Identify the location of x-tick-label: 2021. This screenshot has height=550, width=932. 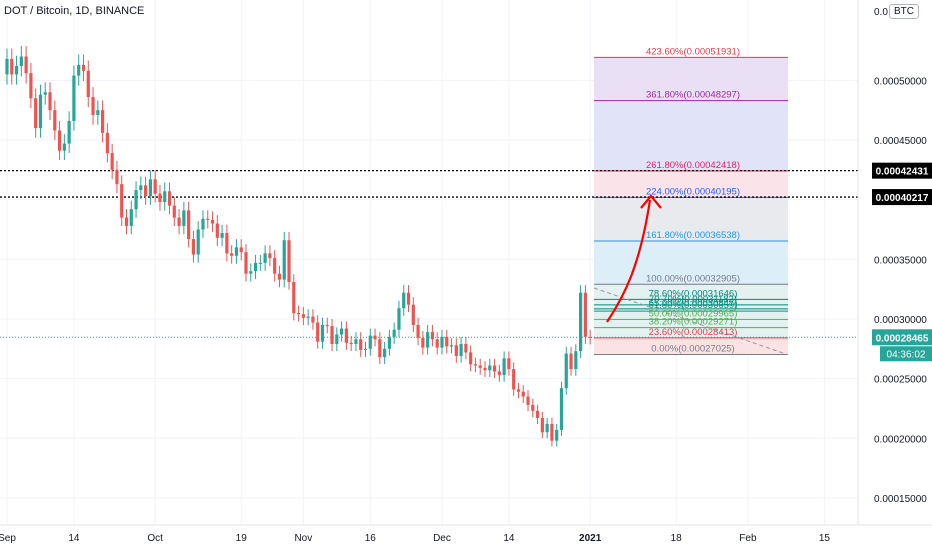
(590, 538).